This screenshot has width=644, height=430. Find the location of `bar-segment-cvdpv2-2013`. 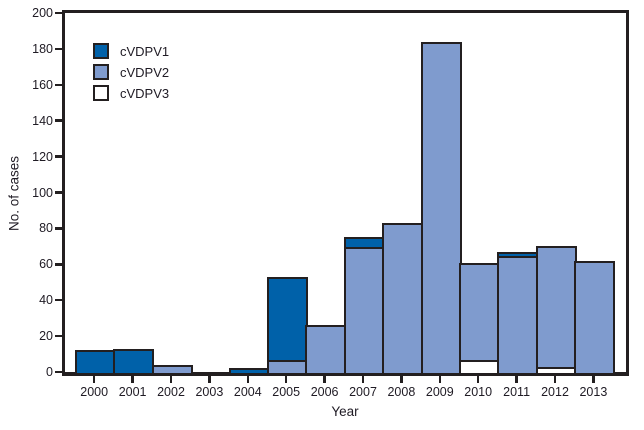

bar-segment-cvdpv2-2013 is located at coordinates (595, 317).